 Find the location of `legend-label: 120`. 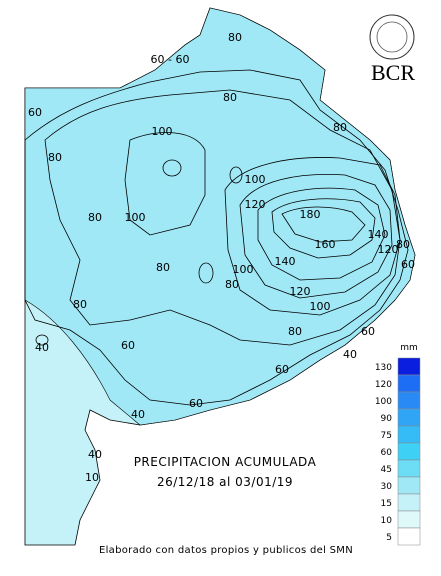

legend-label: 120 is located at coordinates (383, 385).